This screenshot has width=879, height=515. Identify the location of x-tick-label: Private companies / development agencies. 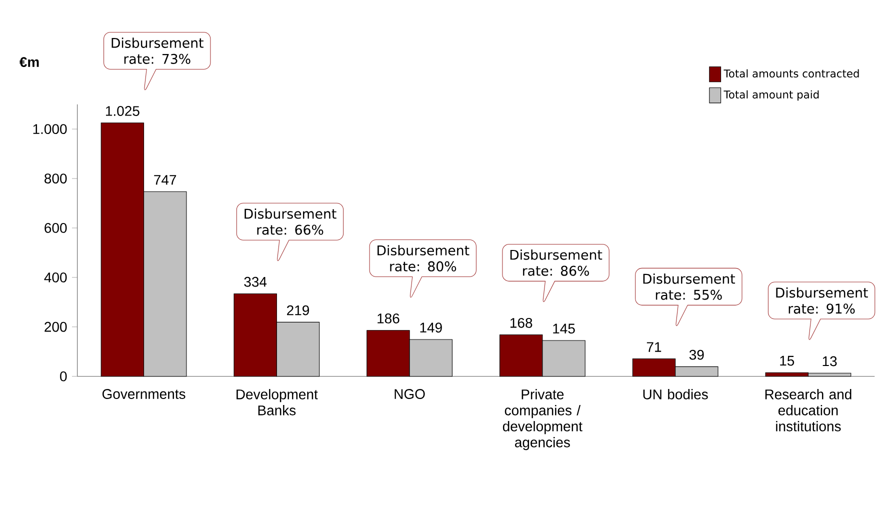
(542, 419).